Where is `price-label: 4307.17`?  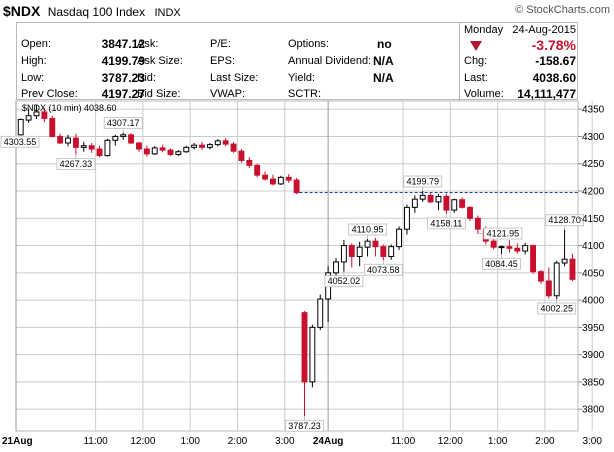
price-label: 4307.17 is located at coordinates (123, 125).